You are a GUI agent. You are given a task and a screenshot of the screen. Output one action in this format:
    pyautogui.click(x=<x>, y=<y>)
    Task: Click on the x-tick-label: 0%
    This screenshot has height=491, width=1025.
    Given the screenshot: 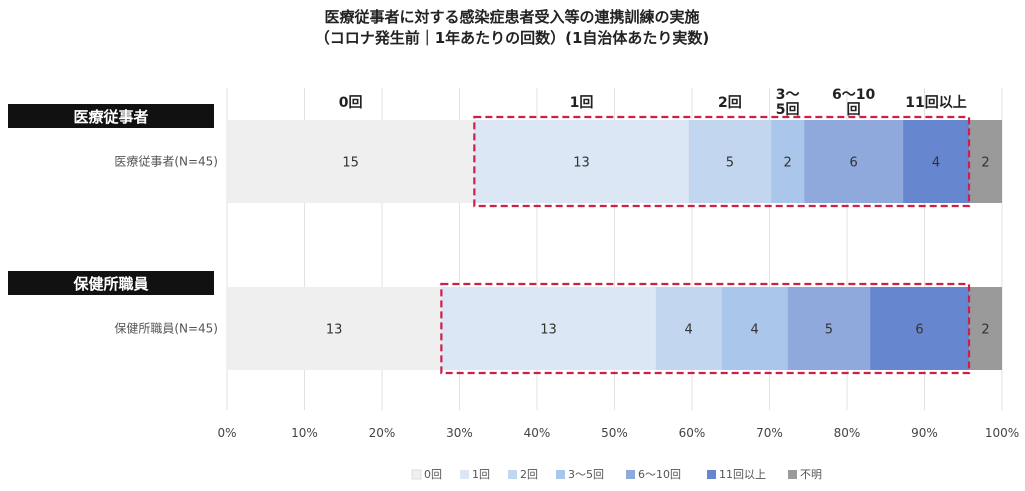 What is the action you would take?
    pyautogui.click(x=226, y=433)
    